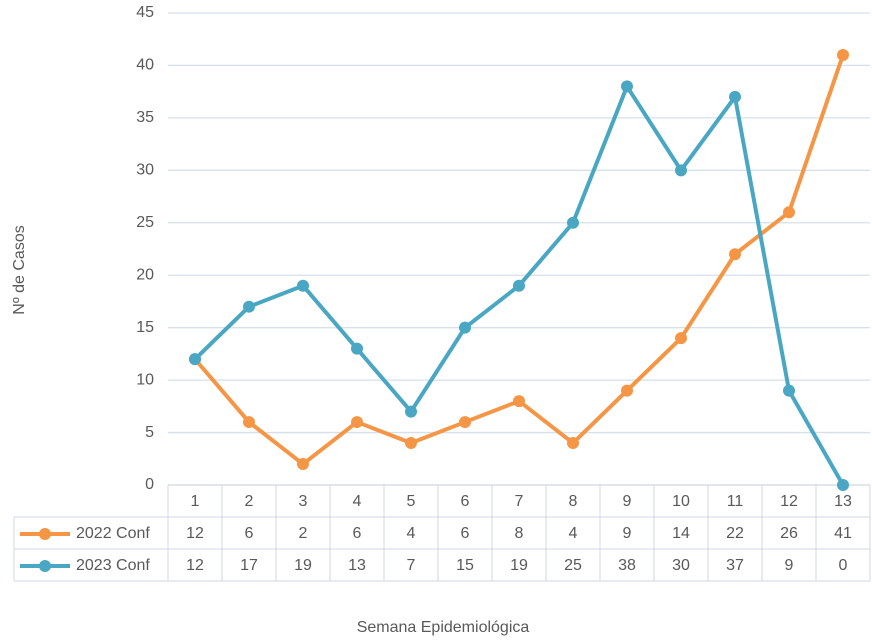 This screenshot has width=872, height=640. I want to click on table-value: 22, so click(735, 533).